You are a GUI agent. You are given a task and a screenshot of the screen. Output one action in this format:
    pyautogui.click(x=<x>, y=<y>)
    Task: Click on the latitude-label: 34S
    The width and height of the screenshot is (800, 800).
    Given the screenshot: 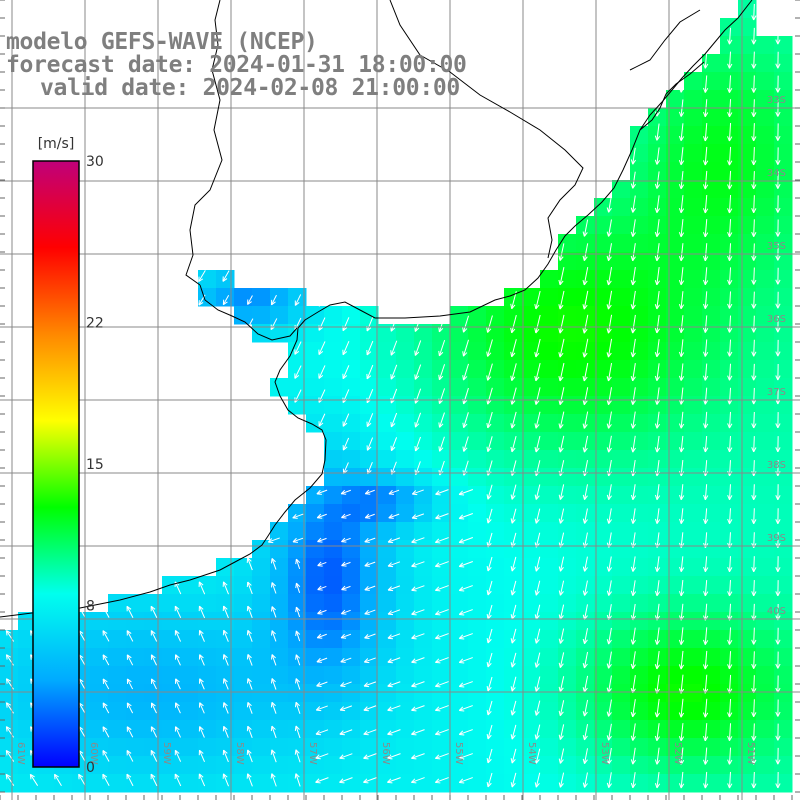 What is the action you would take?
    pyautogui.click(x=776, y=173)
    